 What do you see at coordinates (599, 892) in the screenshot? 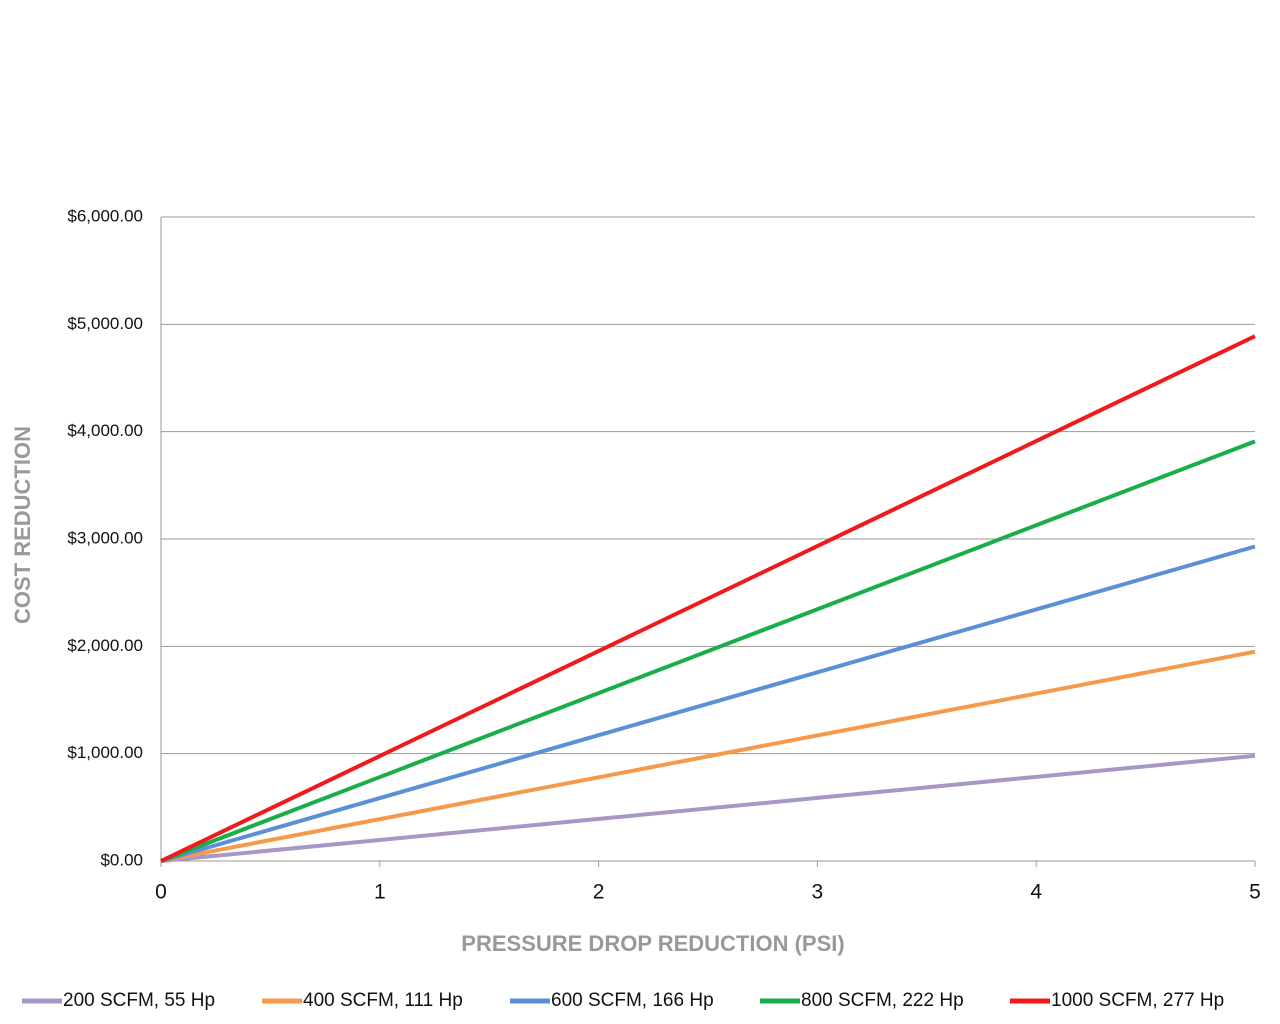
I see `x-tick-label: 2` at bounding box center [599, 892].